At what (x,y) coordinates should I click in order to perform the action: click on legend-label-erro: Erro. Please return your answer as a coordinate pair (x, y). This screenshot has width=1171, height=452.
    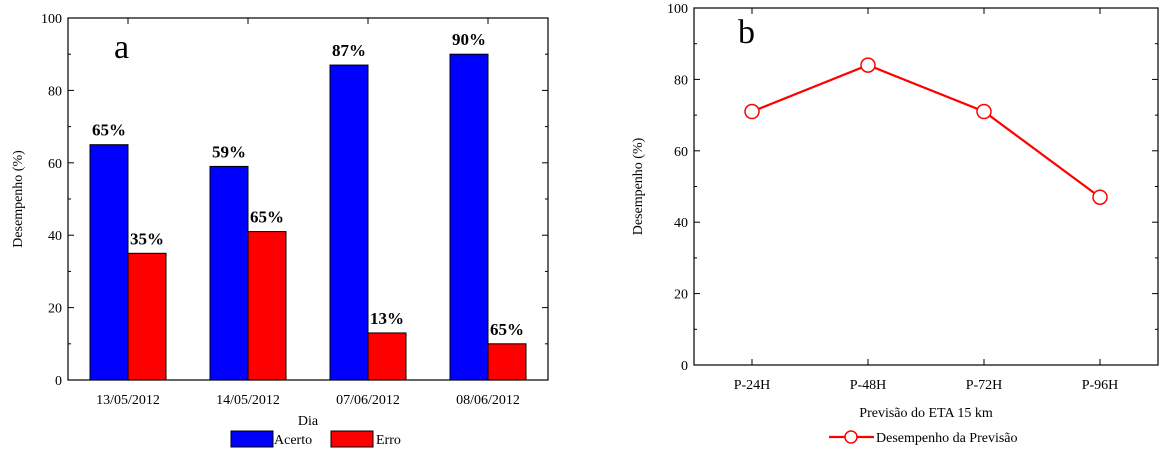
    Looking at the image, I should click on (388, 440).